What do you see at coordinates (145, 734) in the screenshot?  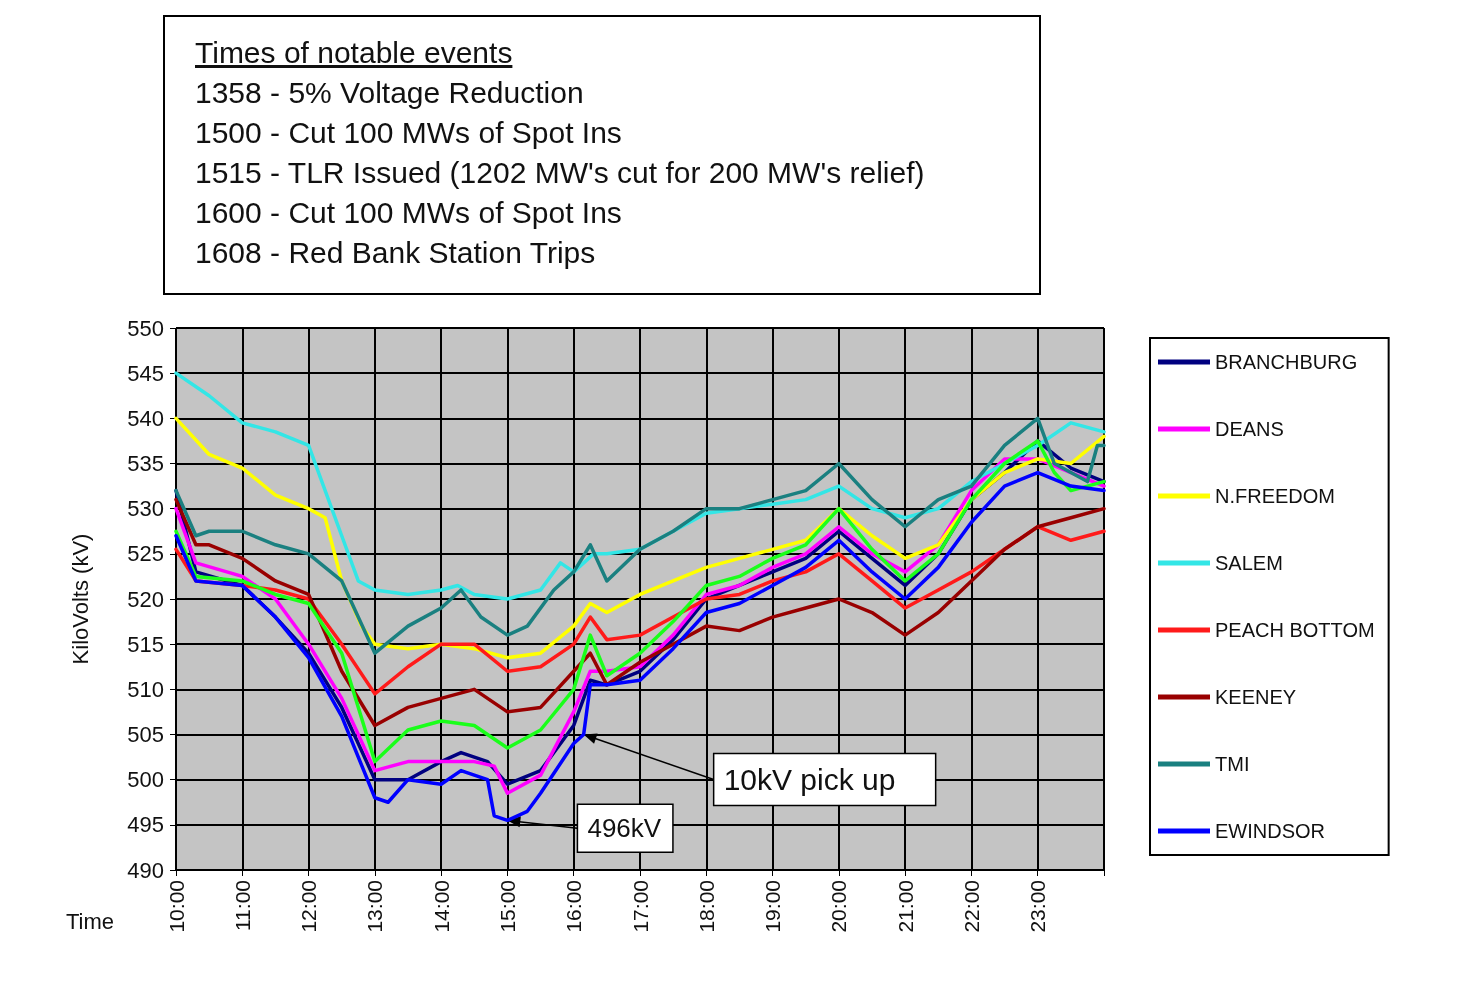 I see `y-tick-label: 505` at bounding box center [145, 734].